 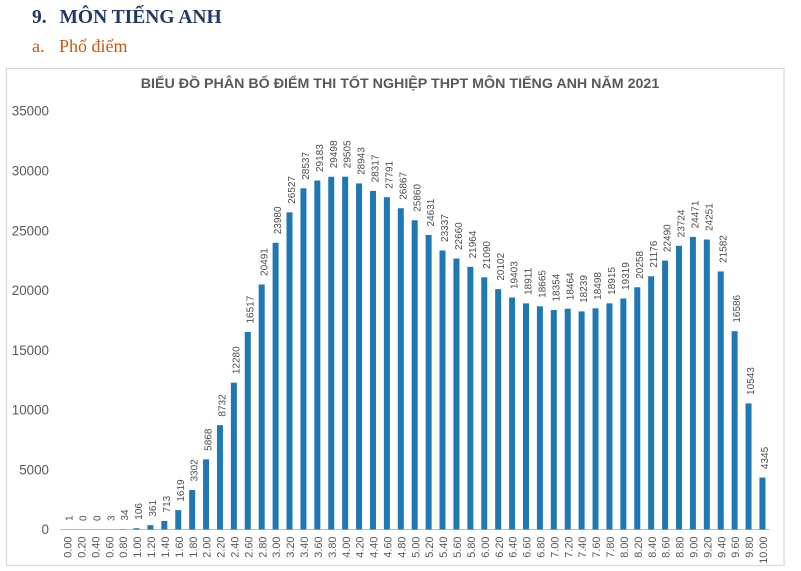 What do you see at coordinates (194, 547) in the screenshot?
I see `svg-text: 1.80` at bounding box center [194, 547].